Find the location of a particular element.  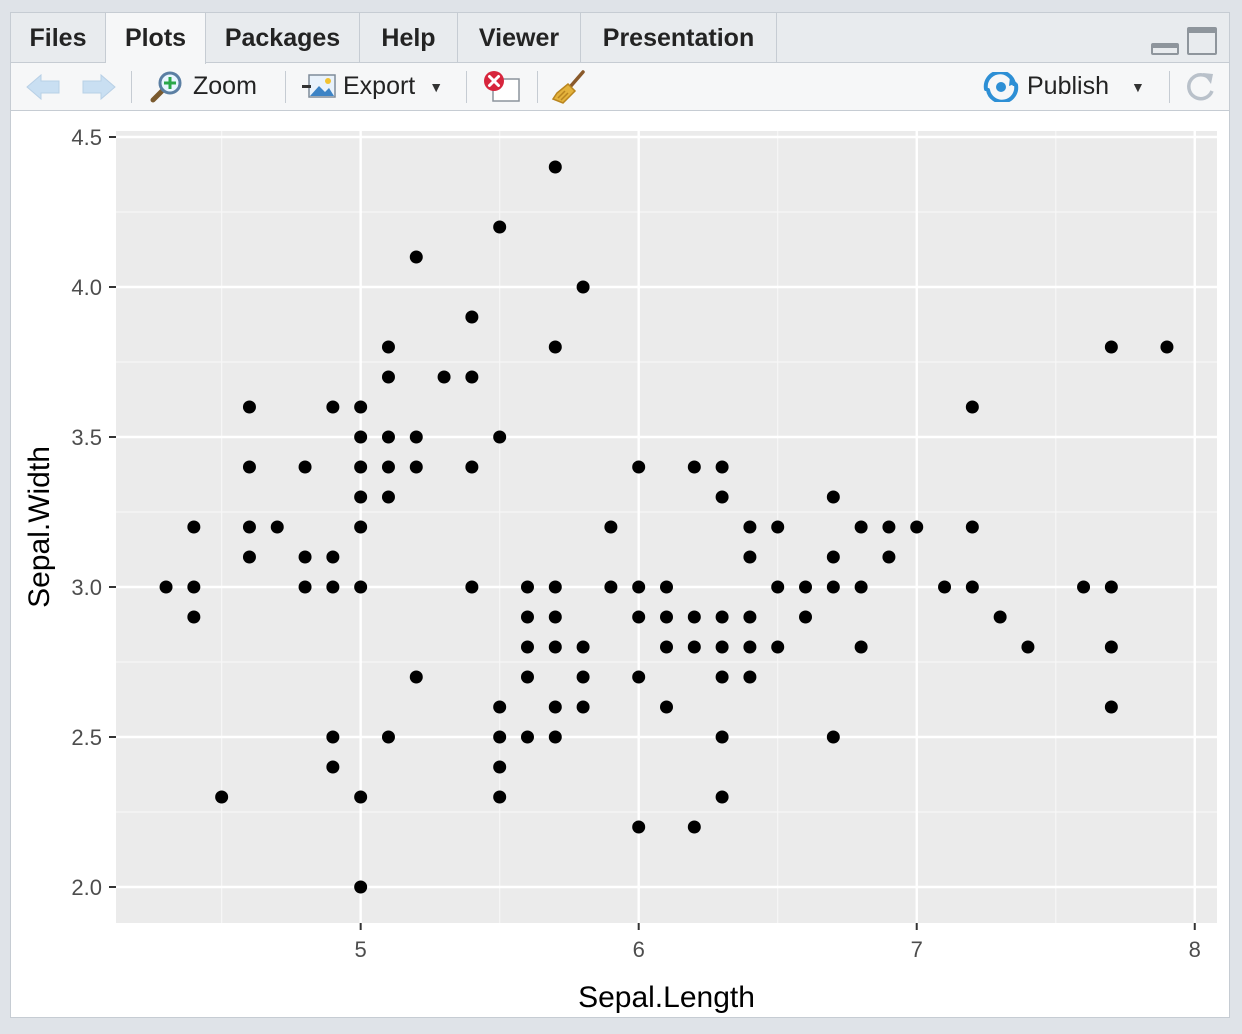

y-tick-label: 2.0 is located at coordinates (86, 887).